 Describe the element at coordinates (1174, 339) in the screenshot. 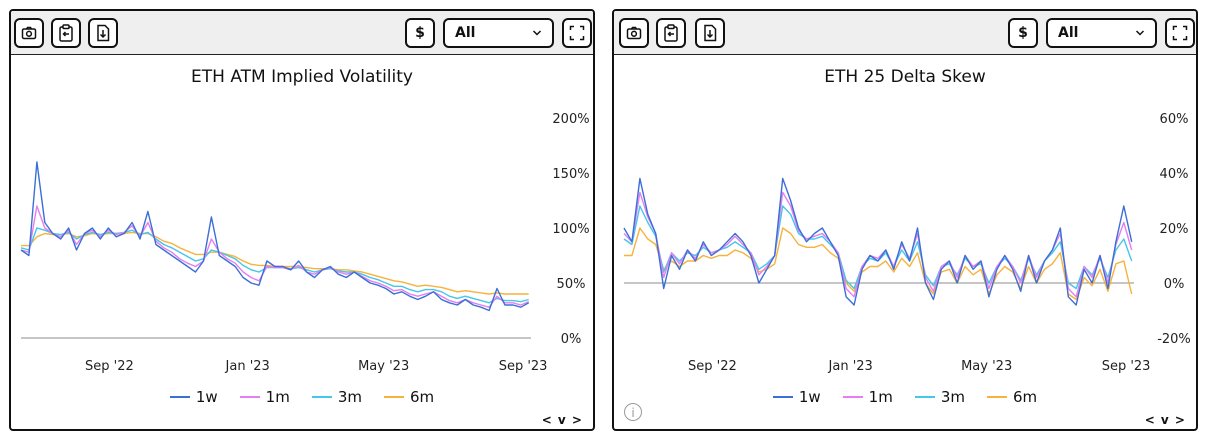

I see `y-tick-label: -20%` at that location.